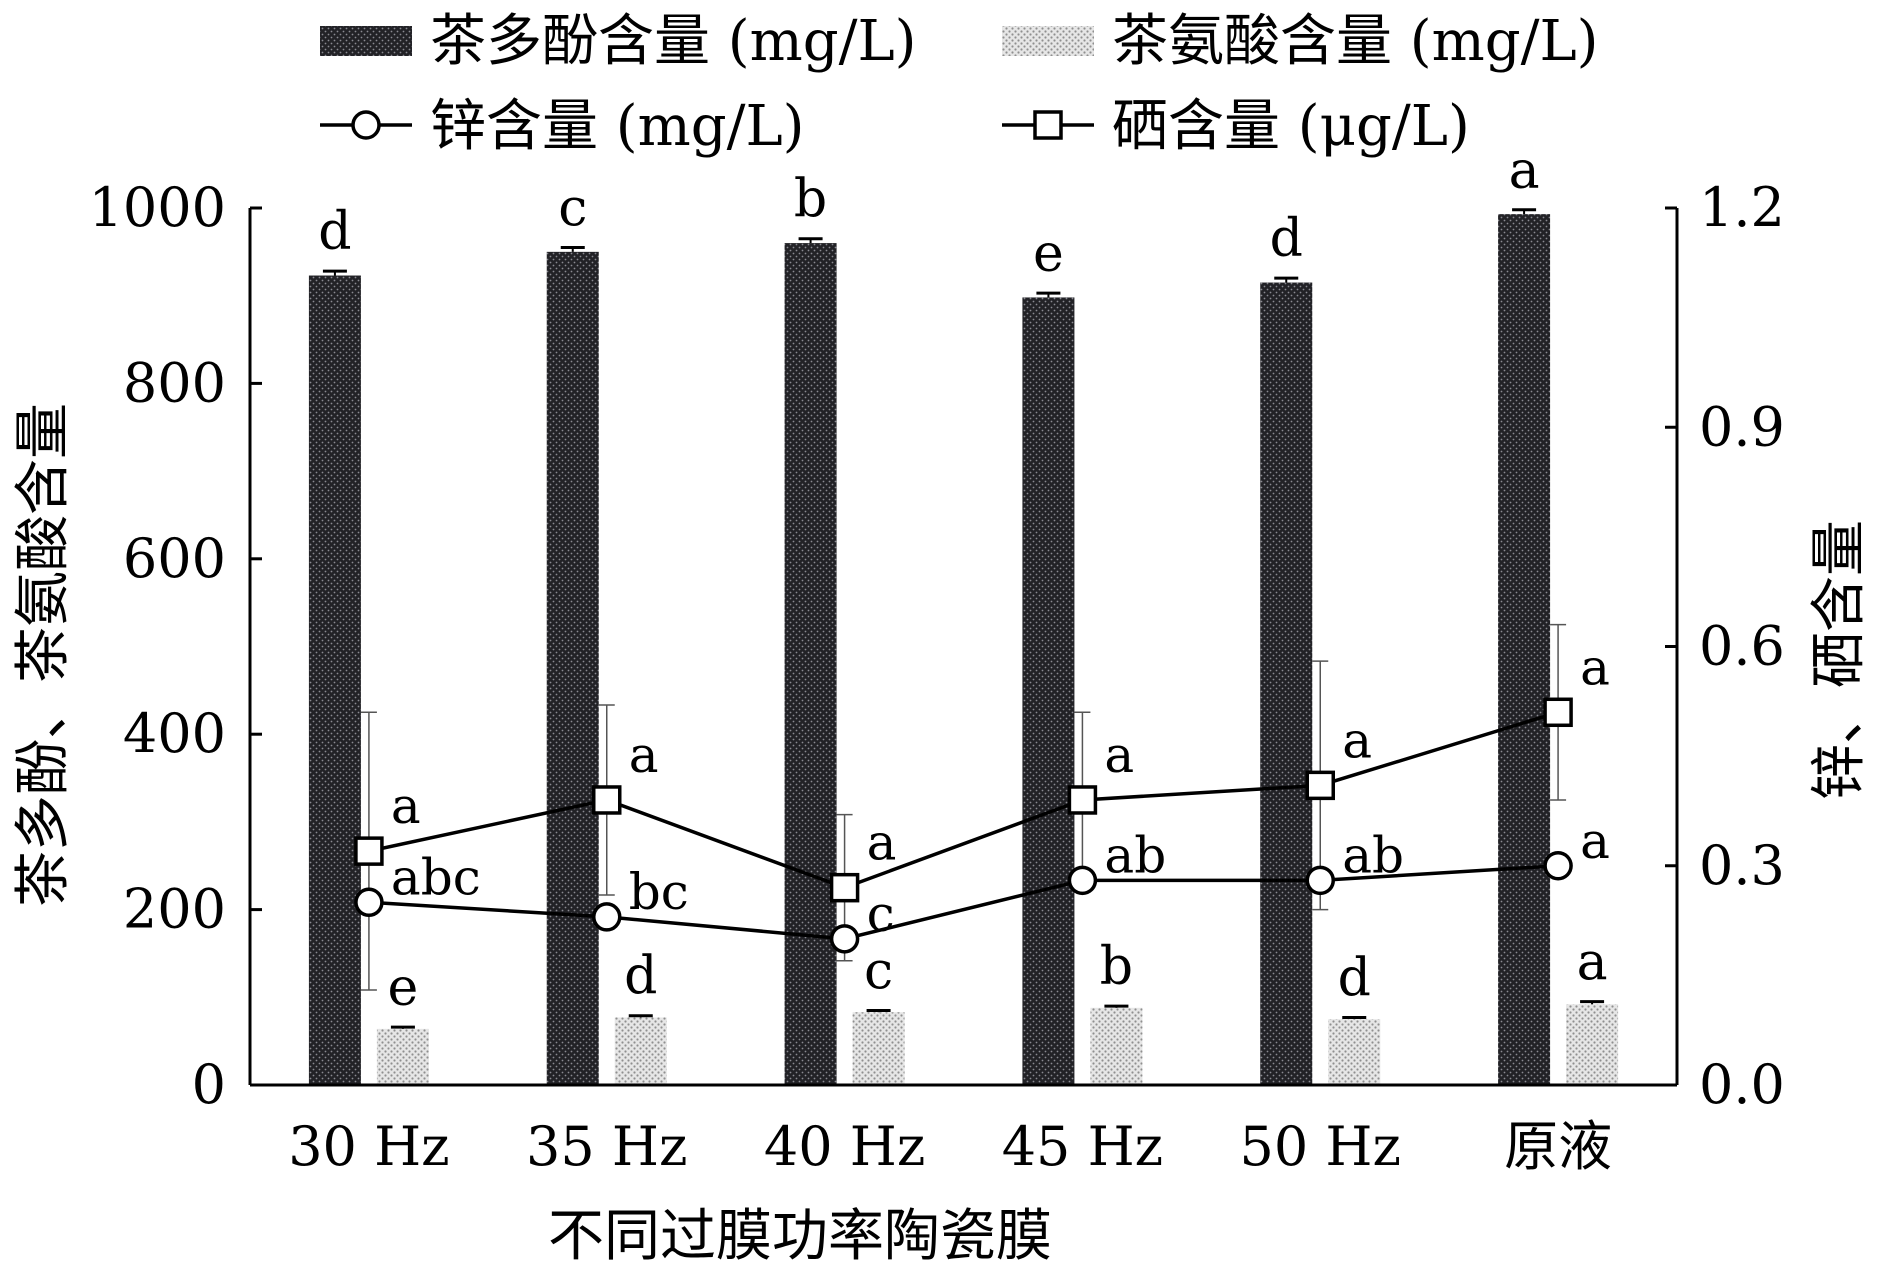 Image resolution: width=1890 pixels, height=1273 pixels. Describe the element at coordinates (368, 1146) in the screenshot. I see `x-tick-label: 30 Hz` at that location.